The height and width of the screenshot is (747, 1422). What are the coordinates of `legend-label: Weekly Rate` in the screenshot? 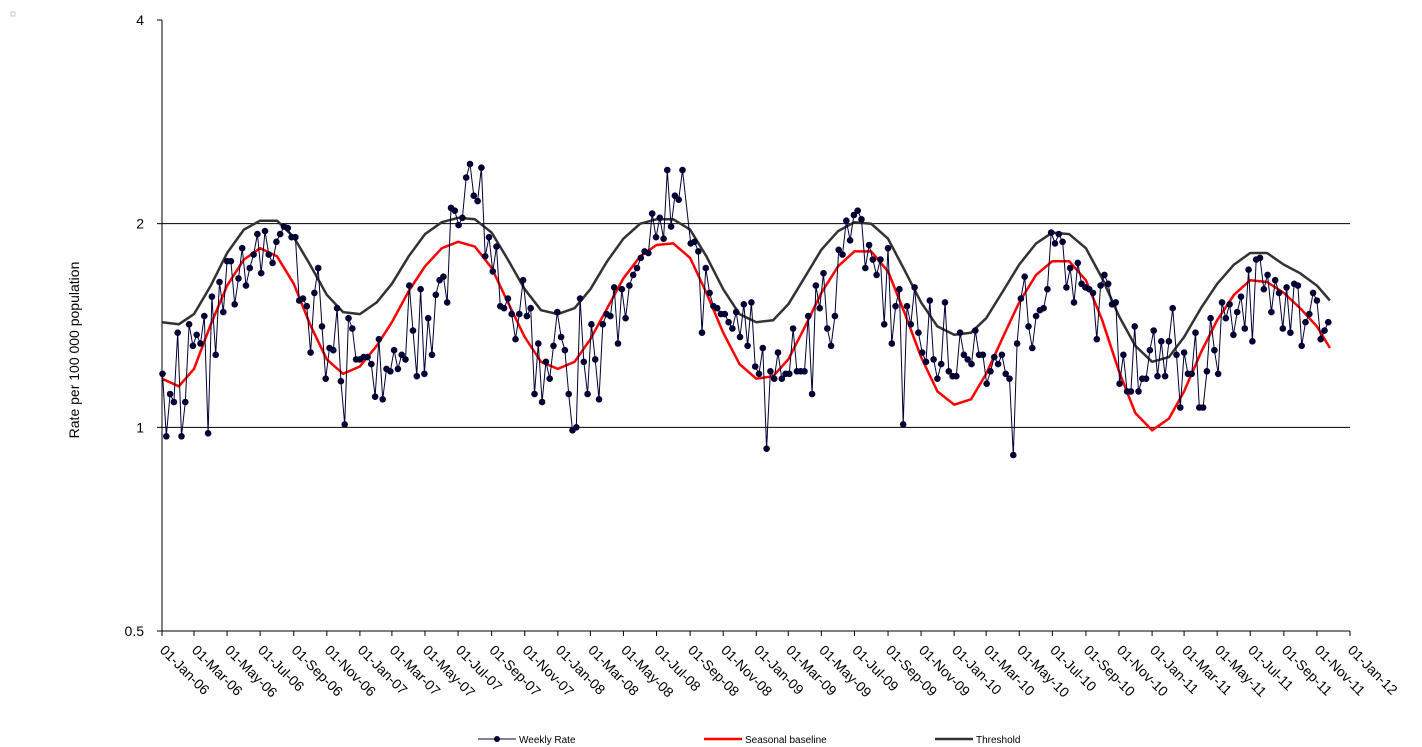 It's located at (547, 740).